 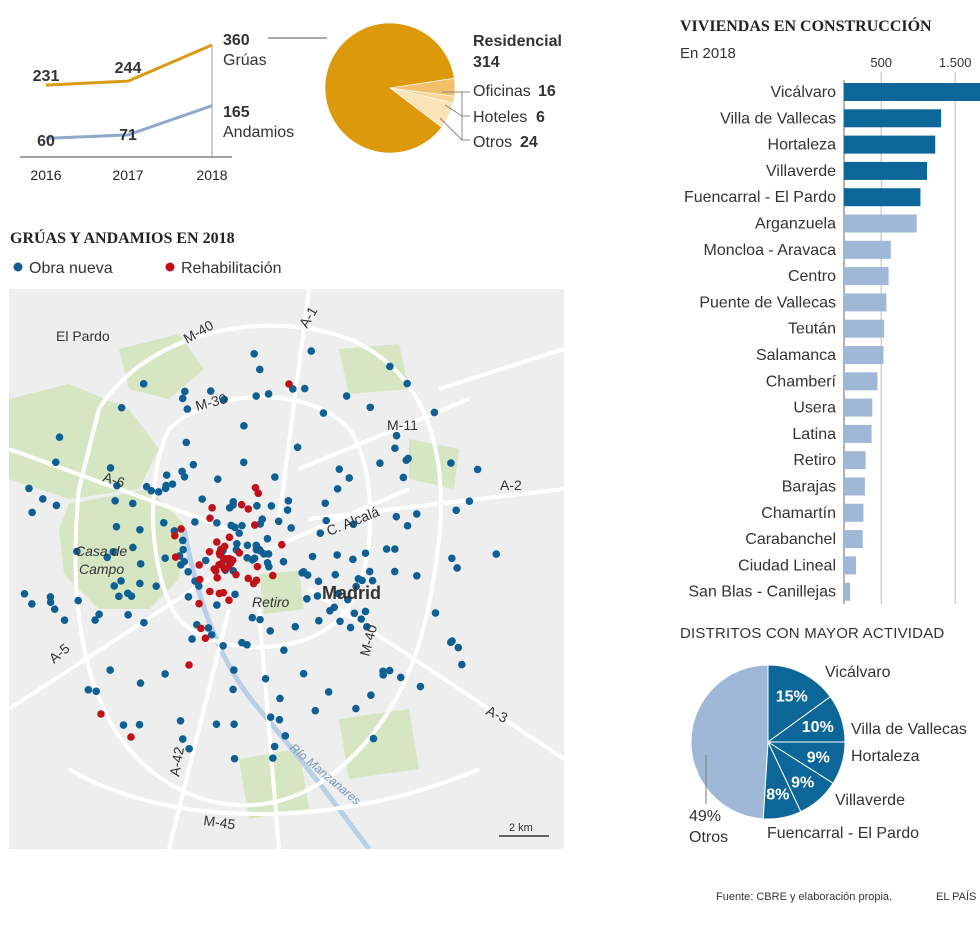 What do you see at coordinates (374, 369) in the screenshot?
I see `park-northeast` at bounding box center [374, 369].